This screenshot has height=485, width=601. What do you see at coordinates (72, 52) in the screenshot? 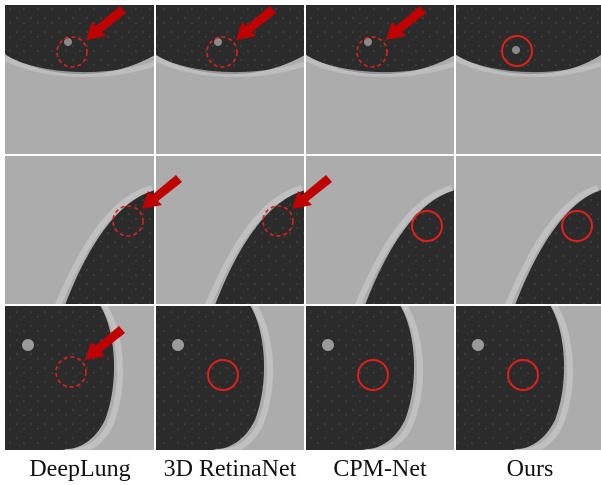
I see `nodule-marker-deeplung-row1` at bounding box center [72, 52].